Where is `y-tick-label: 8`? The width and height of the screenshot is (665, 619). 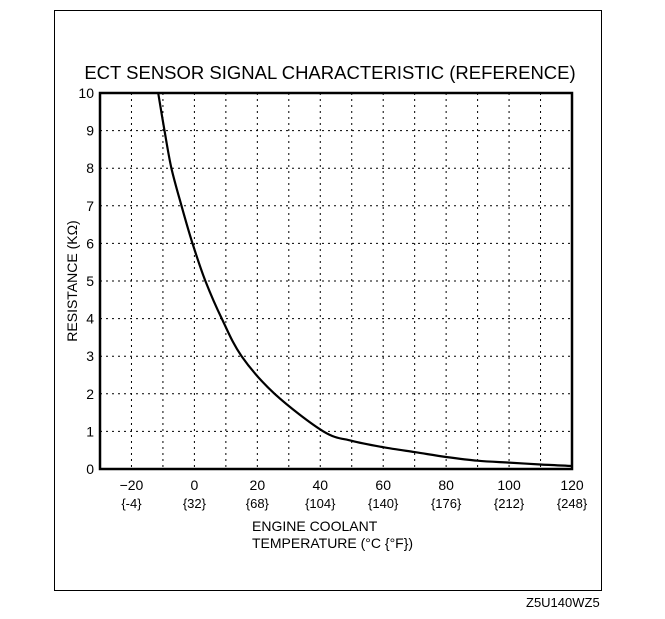 y-tick-label: 8 is located at coordinates (90, 168).